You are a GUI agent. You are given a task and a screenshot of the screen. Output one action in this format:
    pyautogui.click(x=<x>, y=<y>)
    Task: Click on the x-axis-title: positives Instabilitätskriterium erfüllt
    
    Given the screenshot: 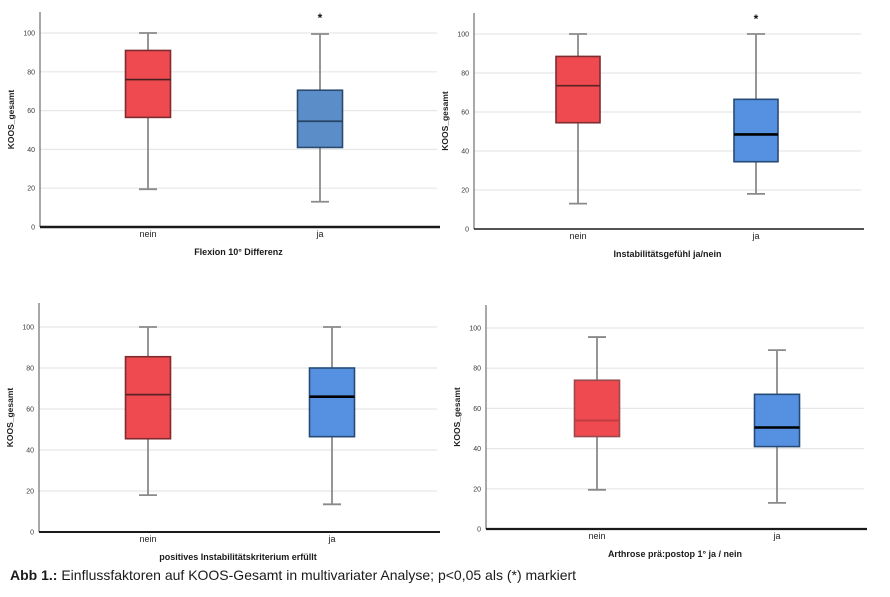 What is the action you would take?
    pyautogui.click(x=238, y=557)
    